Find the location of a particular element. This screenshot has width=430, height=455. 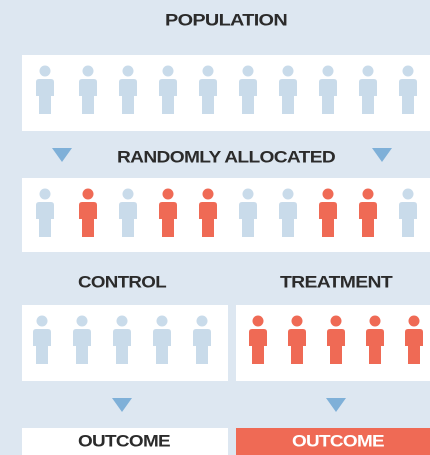

allocation-label: RANDOMLY ALLOCATED is located at coordinates (226, 156).